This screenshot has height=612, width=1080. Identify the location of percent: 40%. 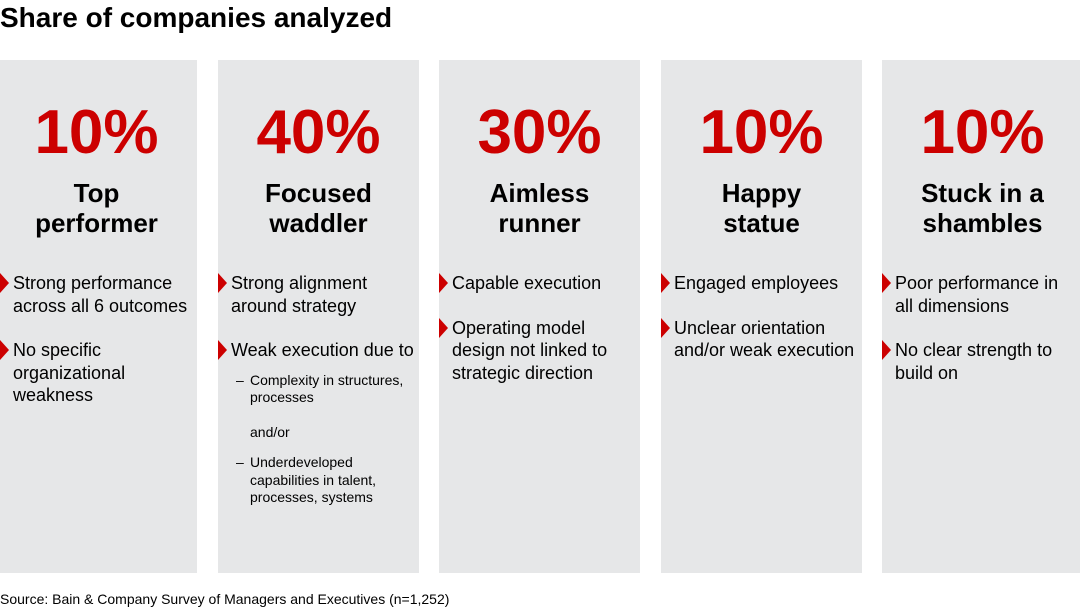
(318, 132).